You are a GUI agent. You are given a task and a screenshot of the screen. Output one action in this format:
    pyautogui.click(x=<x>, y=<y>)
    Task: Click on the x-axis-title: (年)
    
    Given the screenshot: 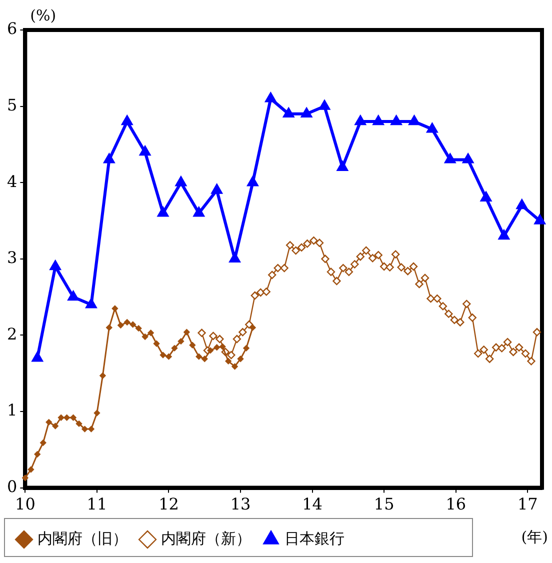 What is the action you would take?
    pyautogui.click(x=534, y=537)
    